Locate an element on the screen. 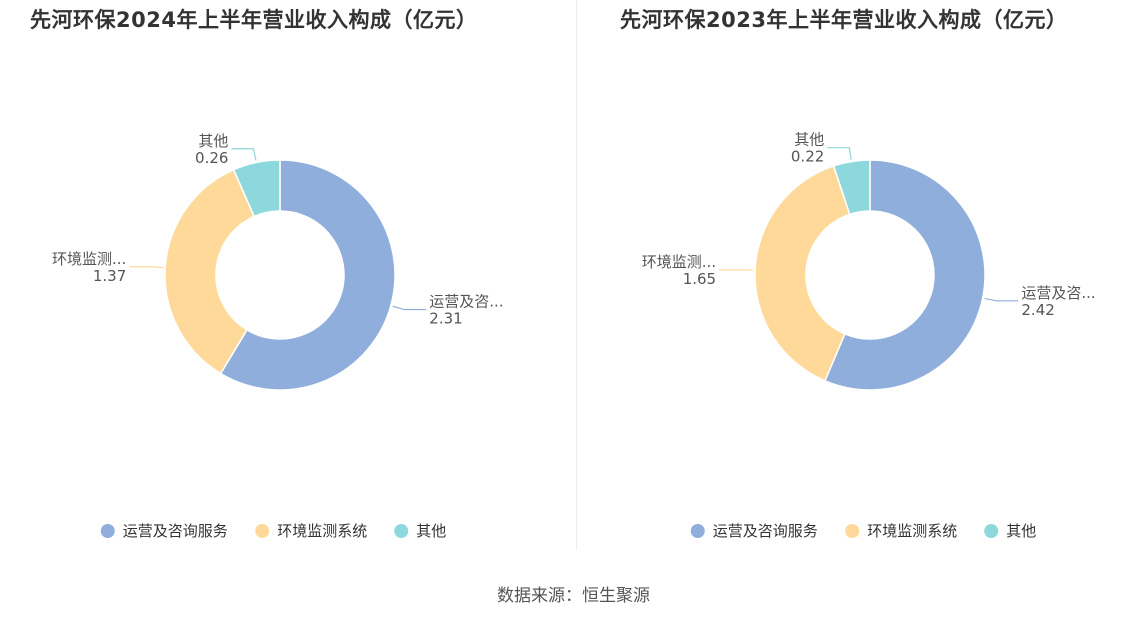 The image size is (1147, 619). slice-value-label-2: 0.26 is located at coordinates (211, 158).